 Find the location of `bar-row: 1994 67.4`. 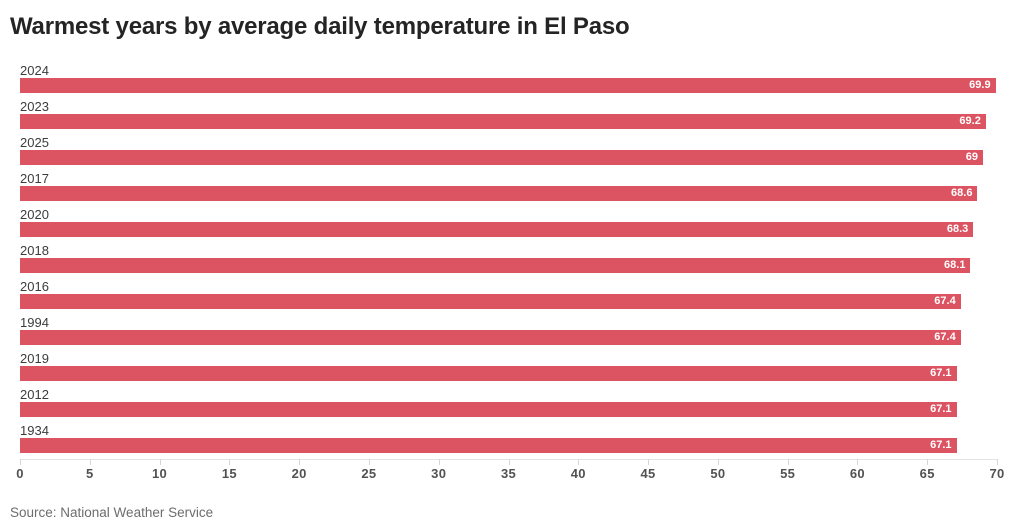

bar-row: 1994 67.4 is located at coordinates (508, 330).